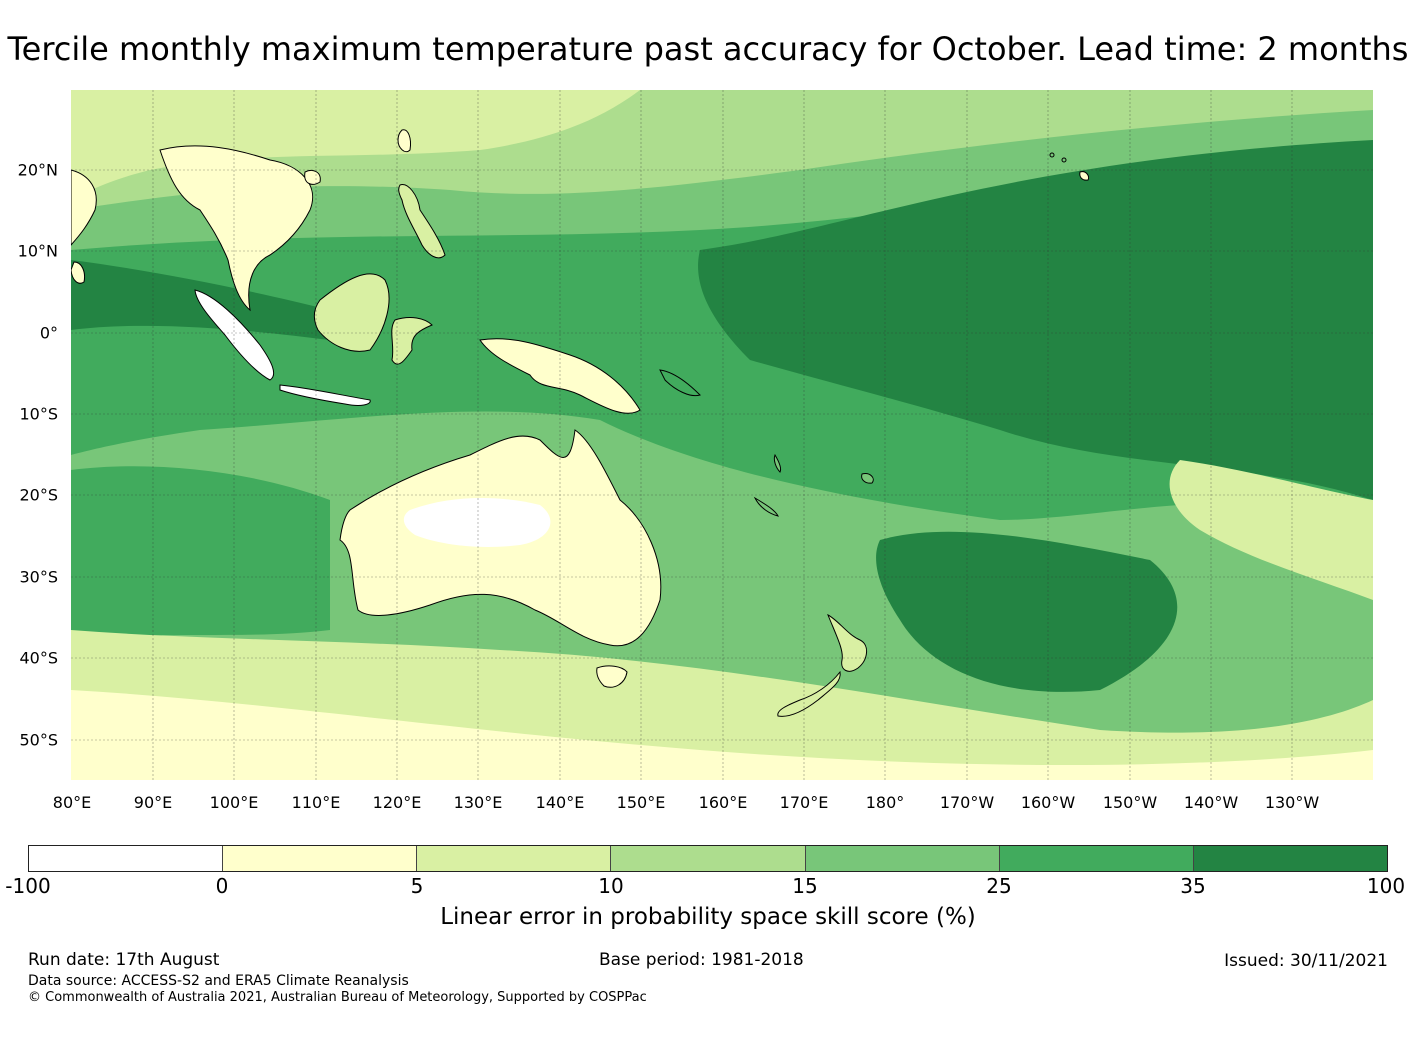 The width and height of the screenshot is (1416, 1050). I want to click on colorbar-tick-label: 35, so click(1193, 886).